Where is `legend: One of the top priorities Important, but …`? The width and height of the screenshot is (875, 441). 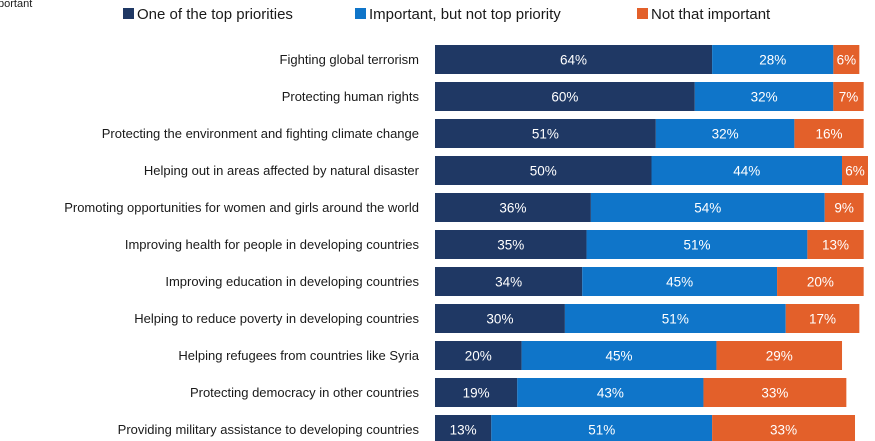
legend: One of the top priorities Important, but … is located at coordinates (447, 14).